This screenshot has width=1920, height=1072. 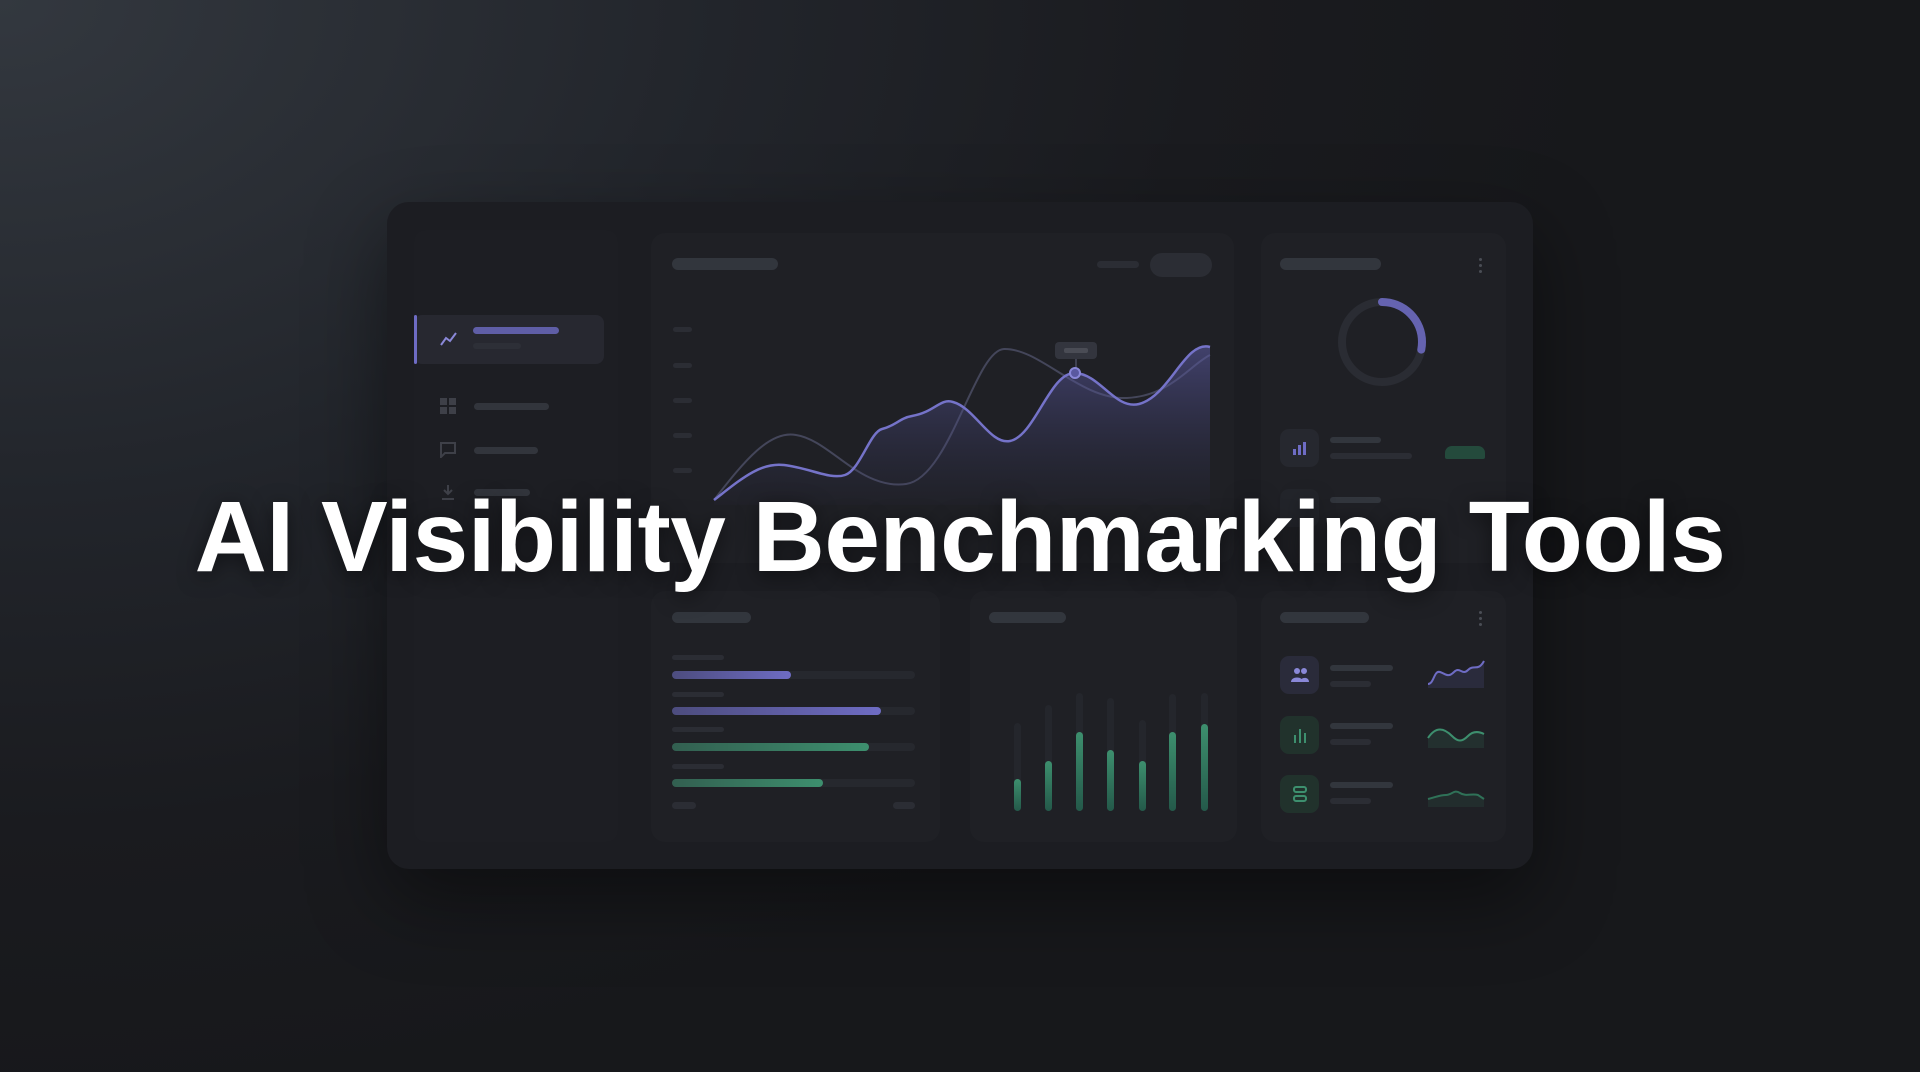 I want to click on progress-card, so click(x=795, y=716).